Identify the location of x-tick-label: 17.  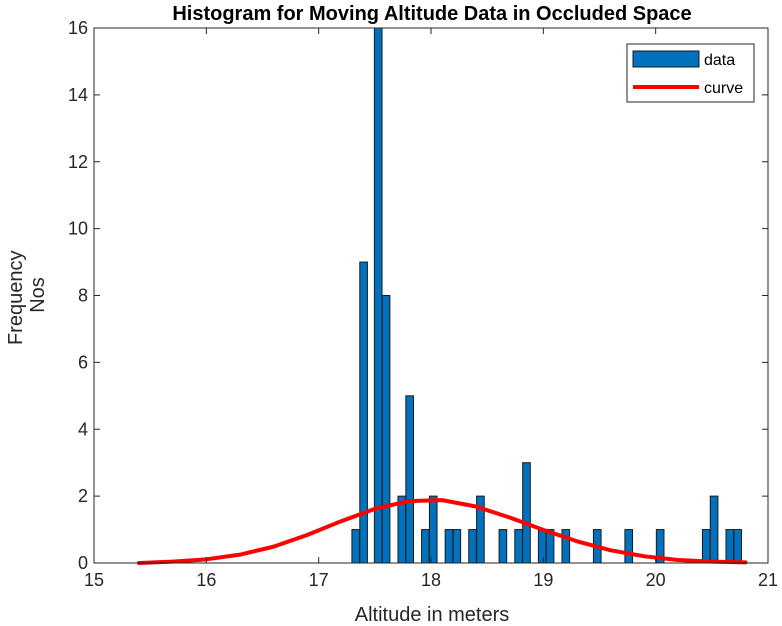
(319, 580).